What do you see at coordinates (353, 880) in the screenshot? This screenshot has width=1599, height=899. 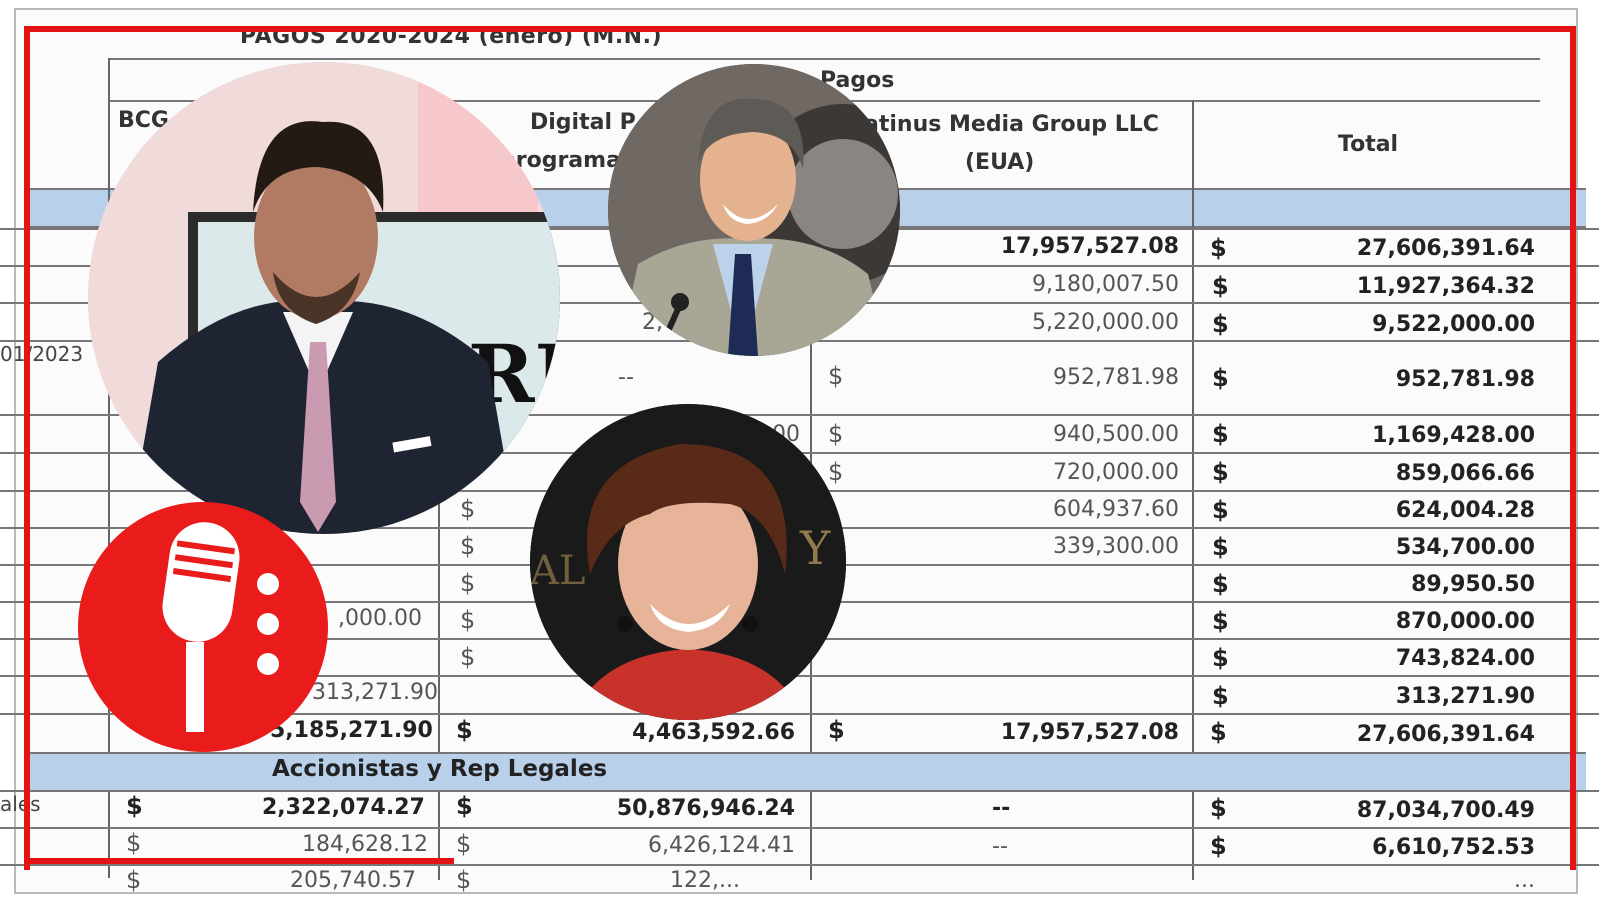 I see `sh-row3-bcg: 205,740.57` at bounding box center [353, 880].